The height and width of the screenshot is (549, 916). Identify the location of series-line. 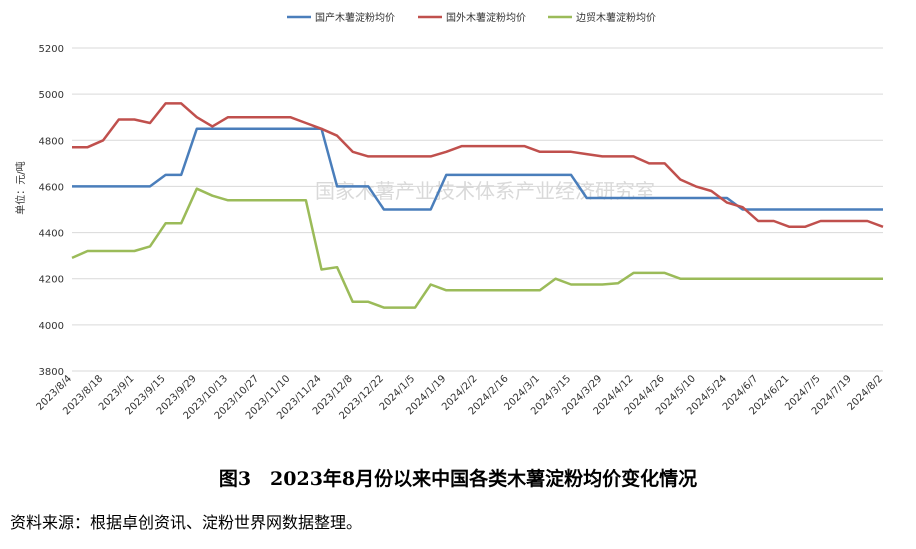
(477, 169).